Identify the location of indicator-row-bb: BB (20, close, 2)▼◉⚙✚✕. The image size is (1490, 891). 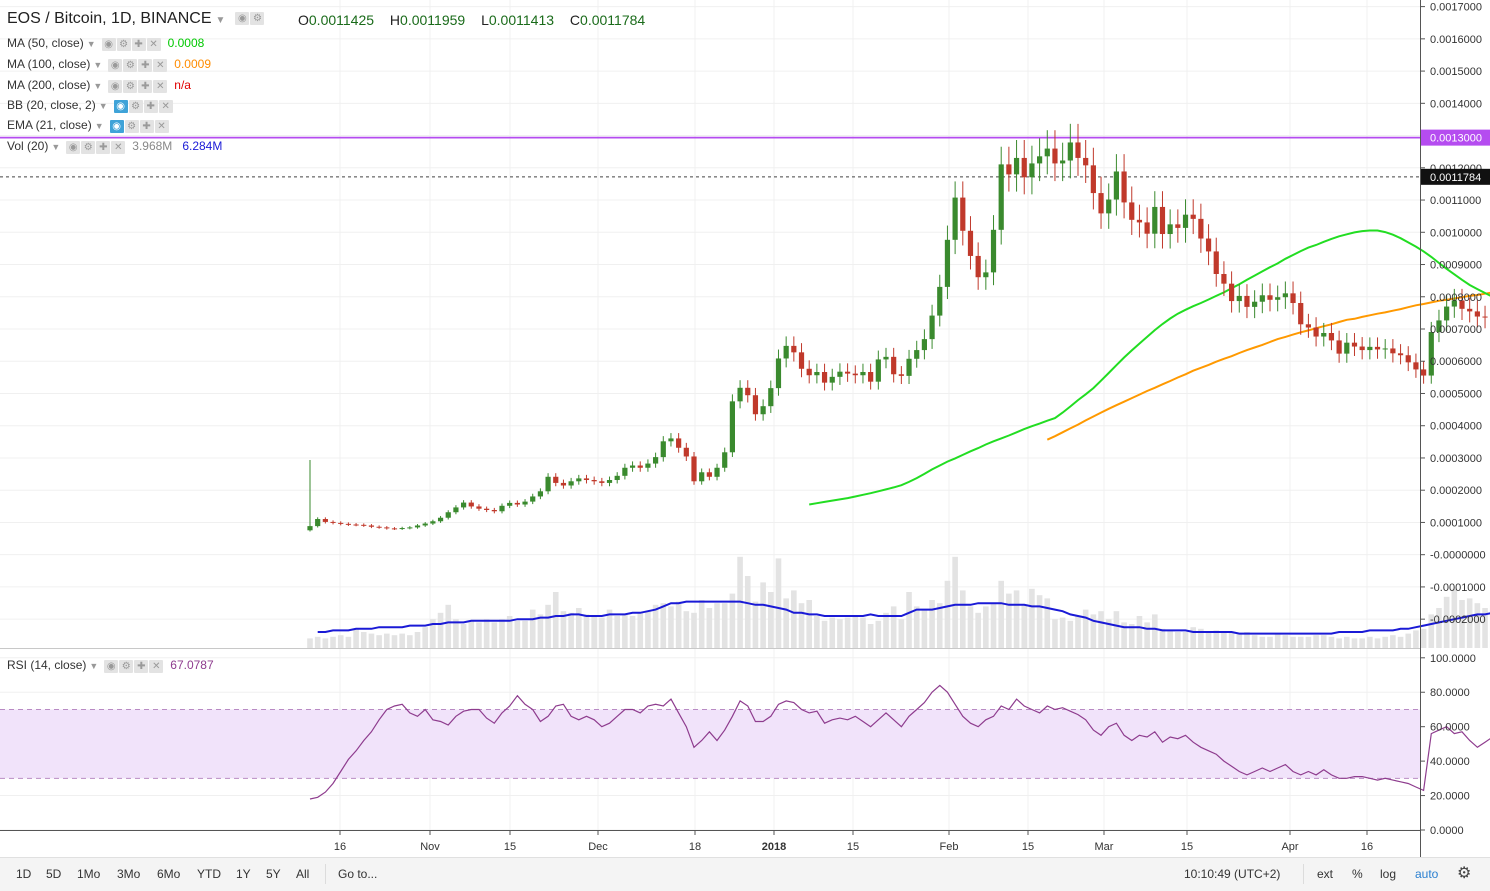
(90, 105).